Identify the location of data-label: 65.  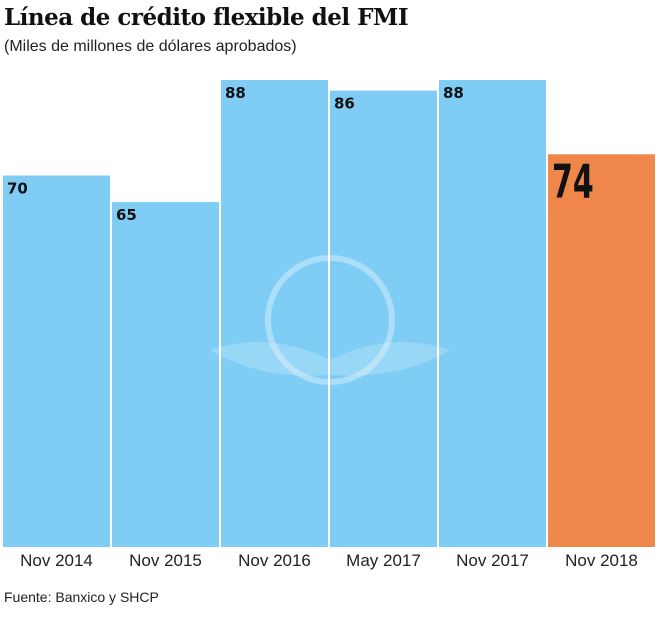
(126, 215).